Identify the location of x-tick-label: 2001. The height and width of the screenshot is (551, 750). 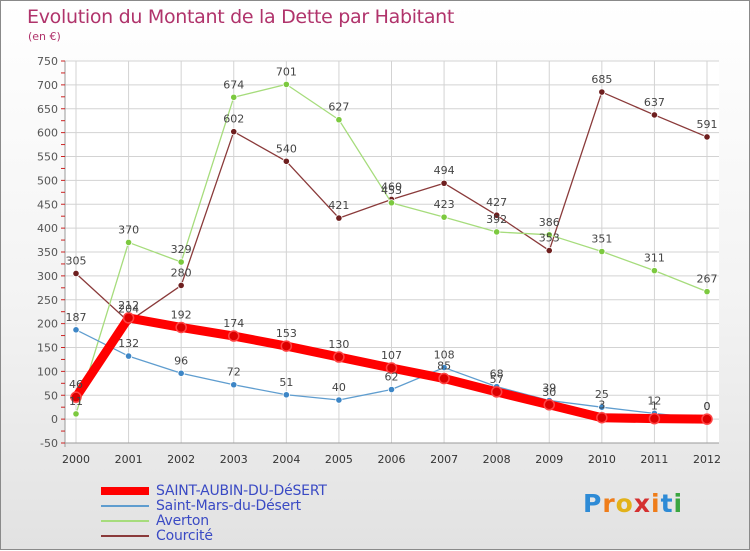
(129, 459).